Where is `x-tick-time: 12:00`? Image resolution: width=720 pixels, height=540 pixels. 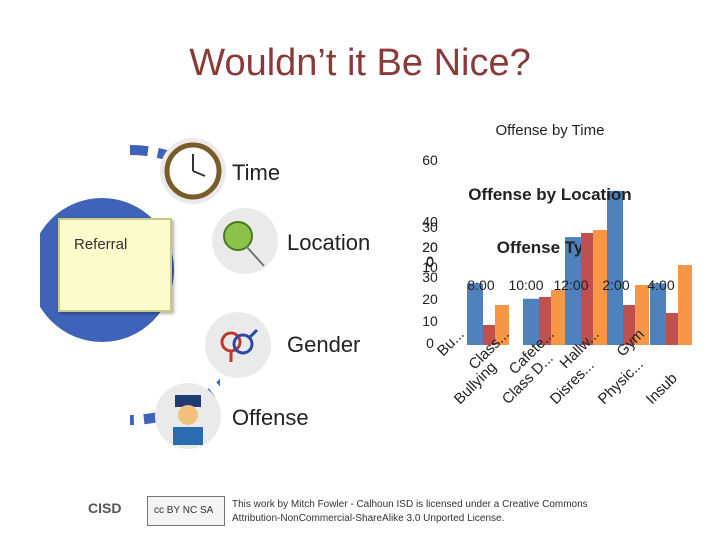 x-tick-time: 12:00 is located at coordinates (570, 285).